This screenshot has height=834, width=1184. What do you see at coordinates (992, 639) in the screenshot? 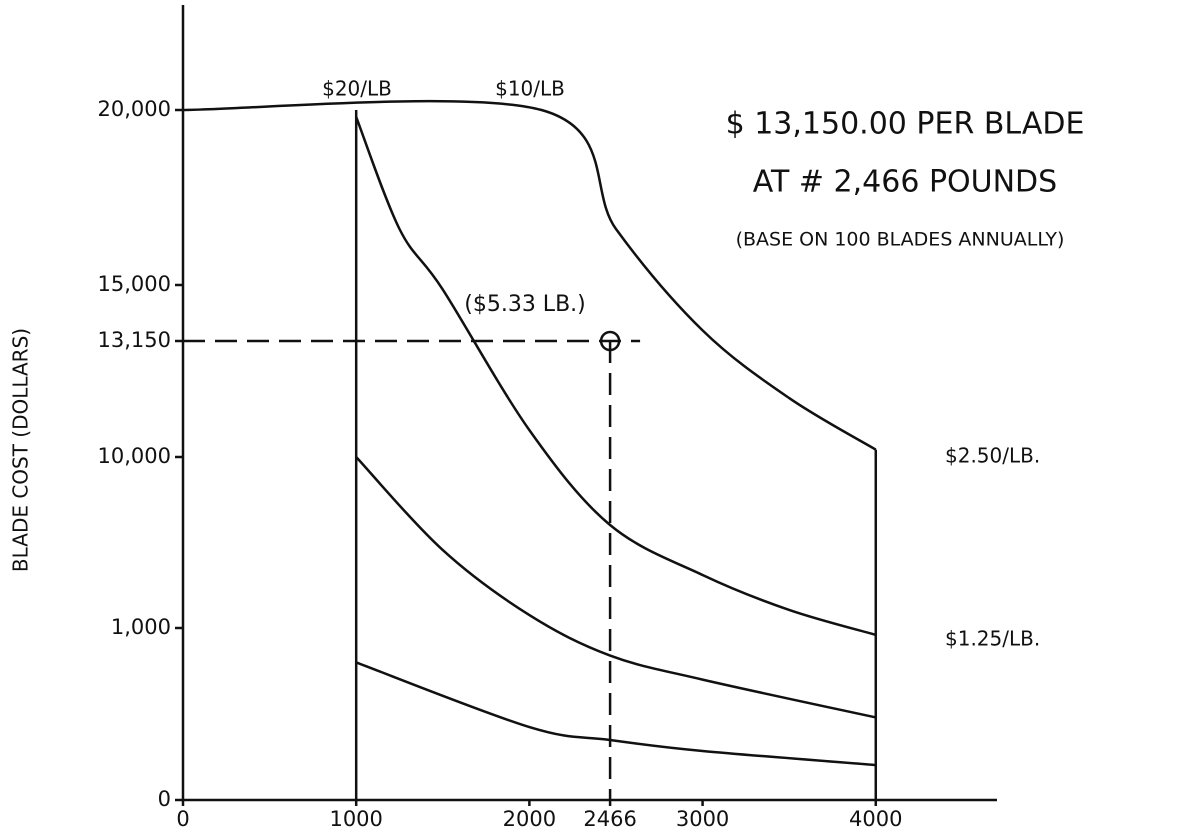
I see `curve-label: $1.25/LB.` at bounding box center [992, 639].